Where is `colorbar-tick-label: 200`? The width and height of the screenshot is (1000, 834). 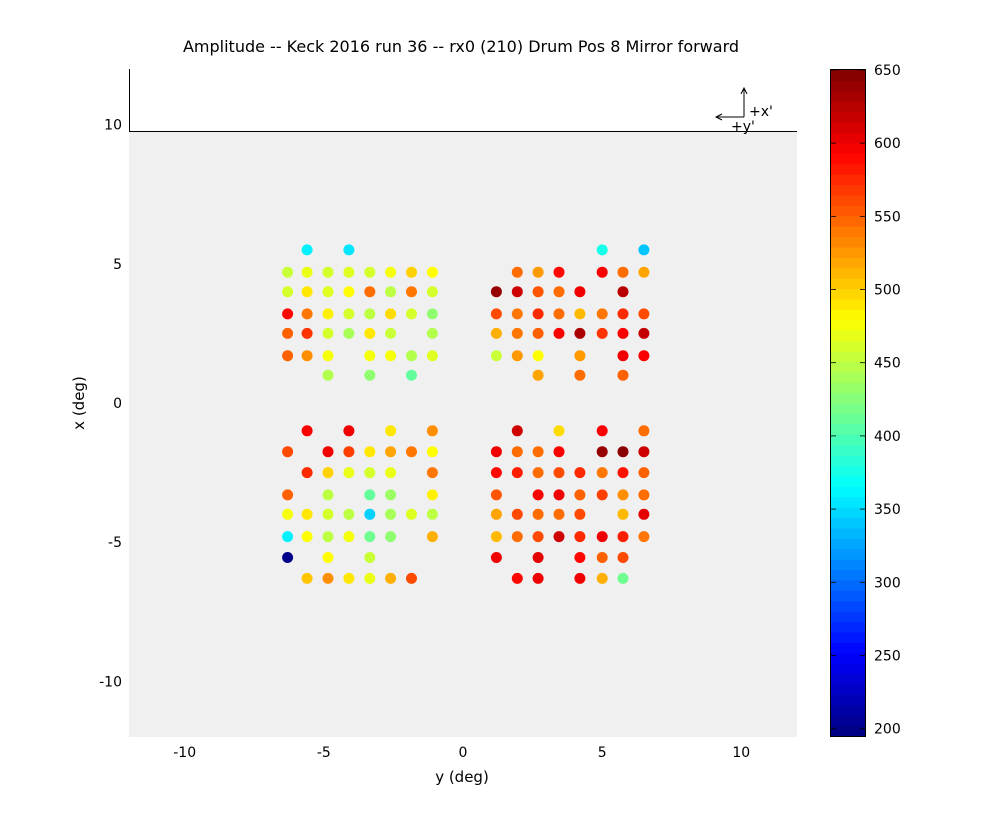 colorbar-tick-label: 200 is located at coordinates (887, 730).